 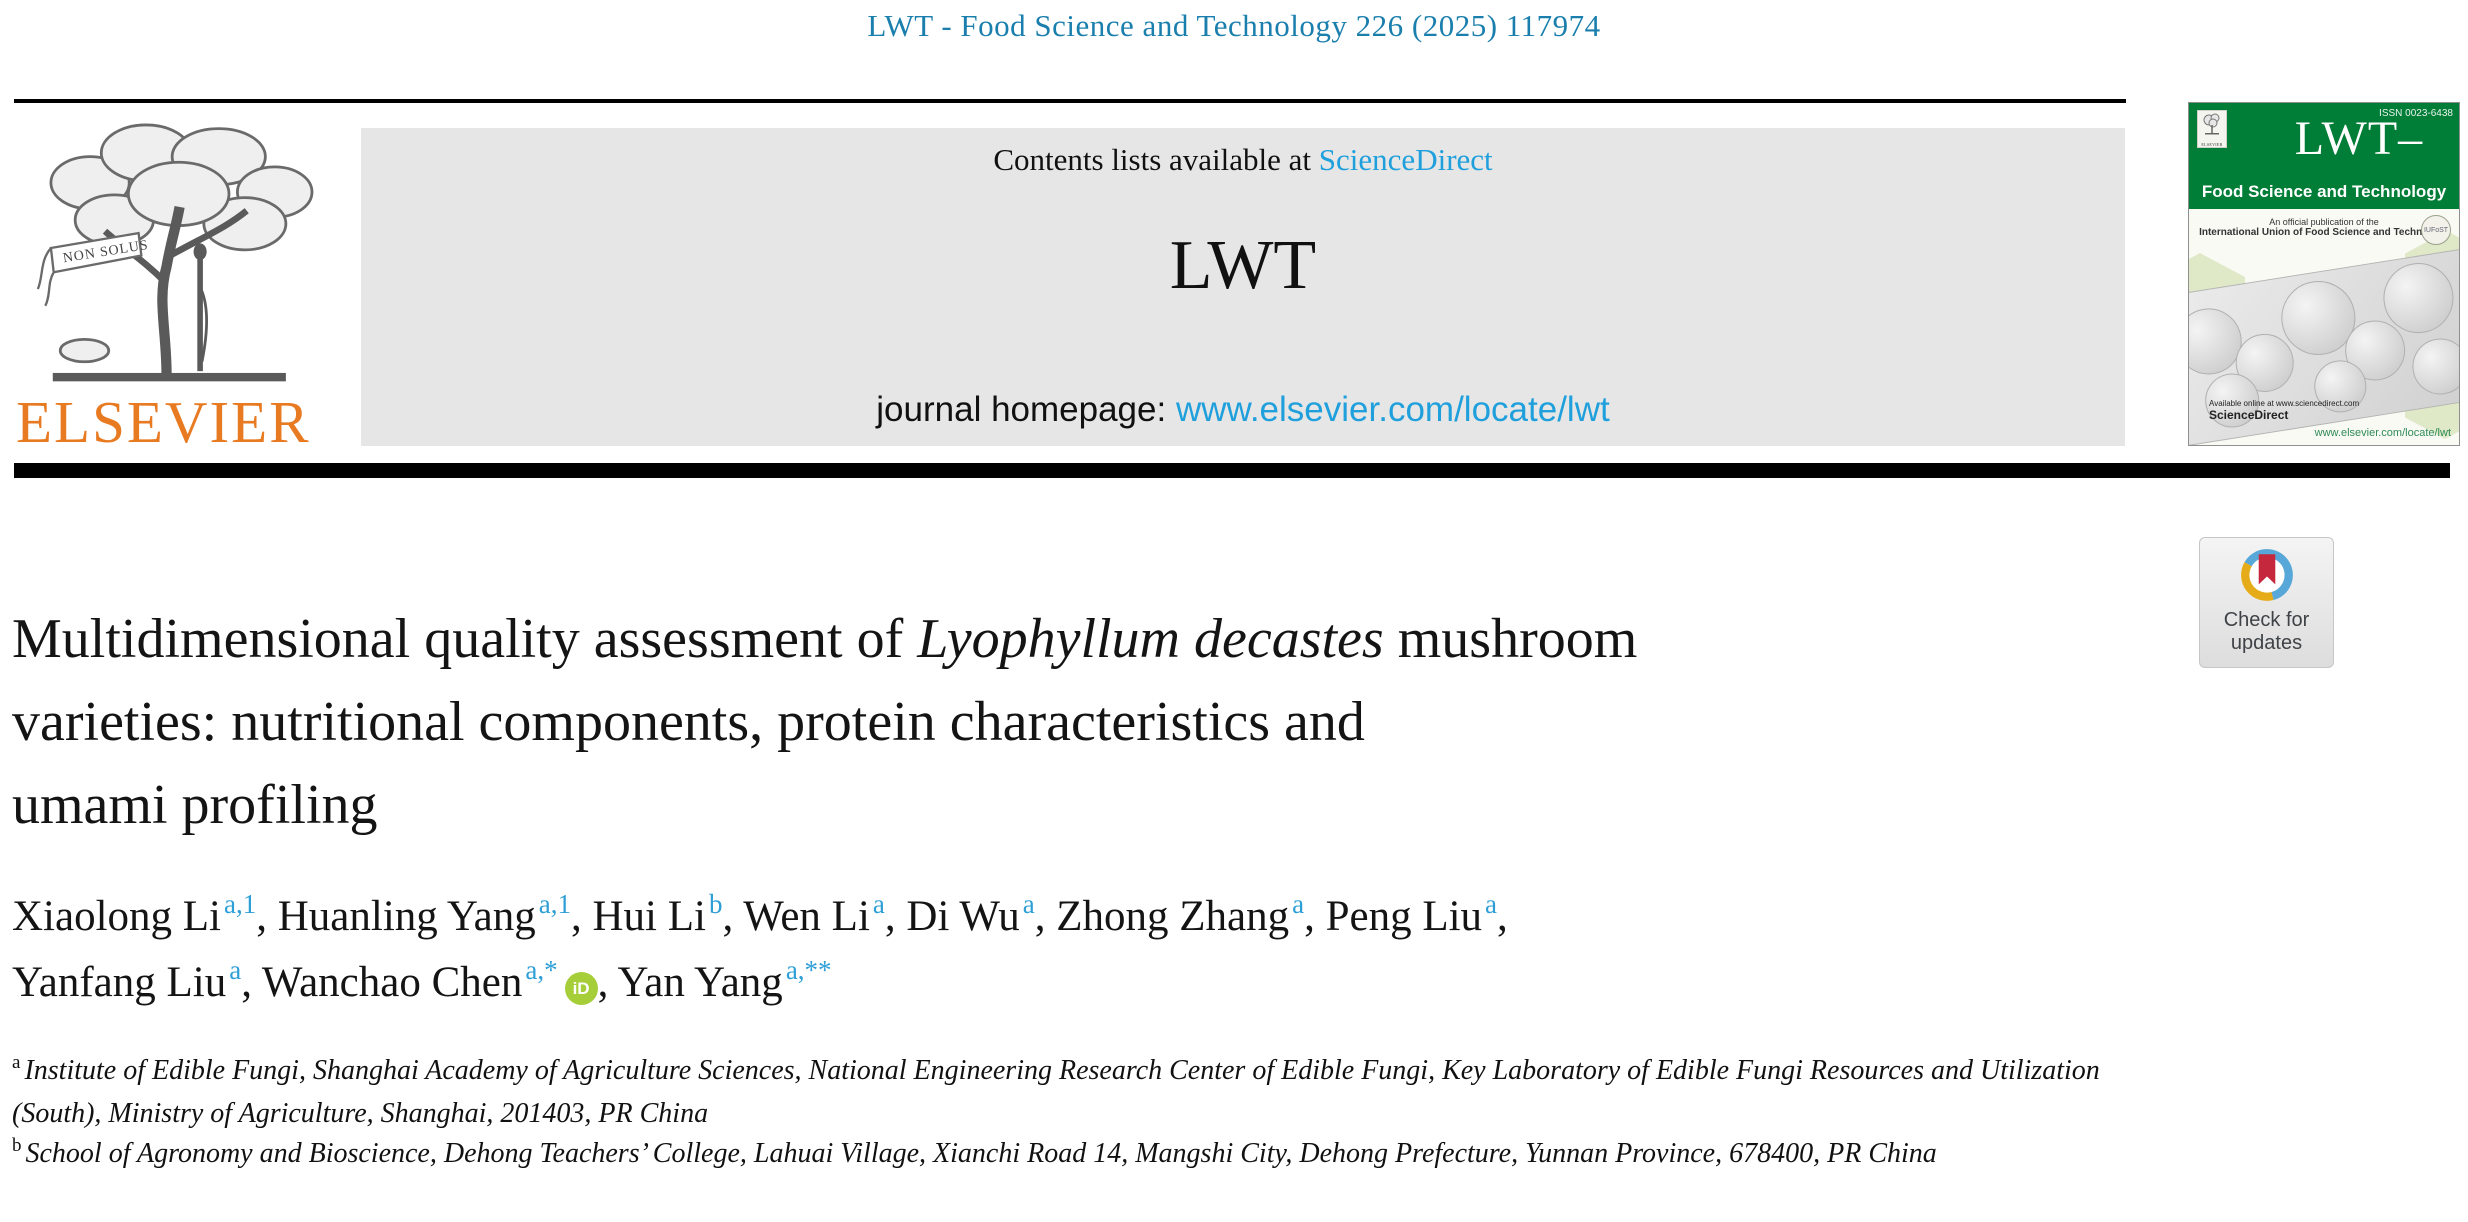 What do you see at coordinates (1232, 470) in the screenshot?
I see `header-bottom-rule` at bounding box center [1232, 470].